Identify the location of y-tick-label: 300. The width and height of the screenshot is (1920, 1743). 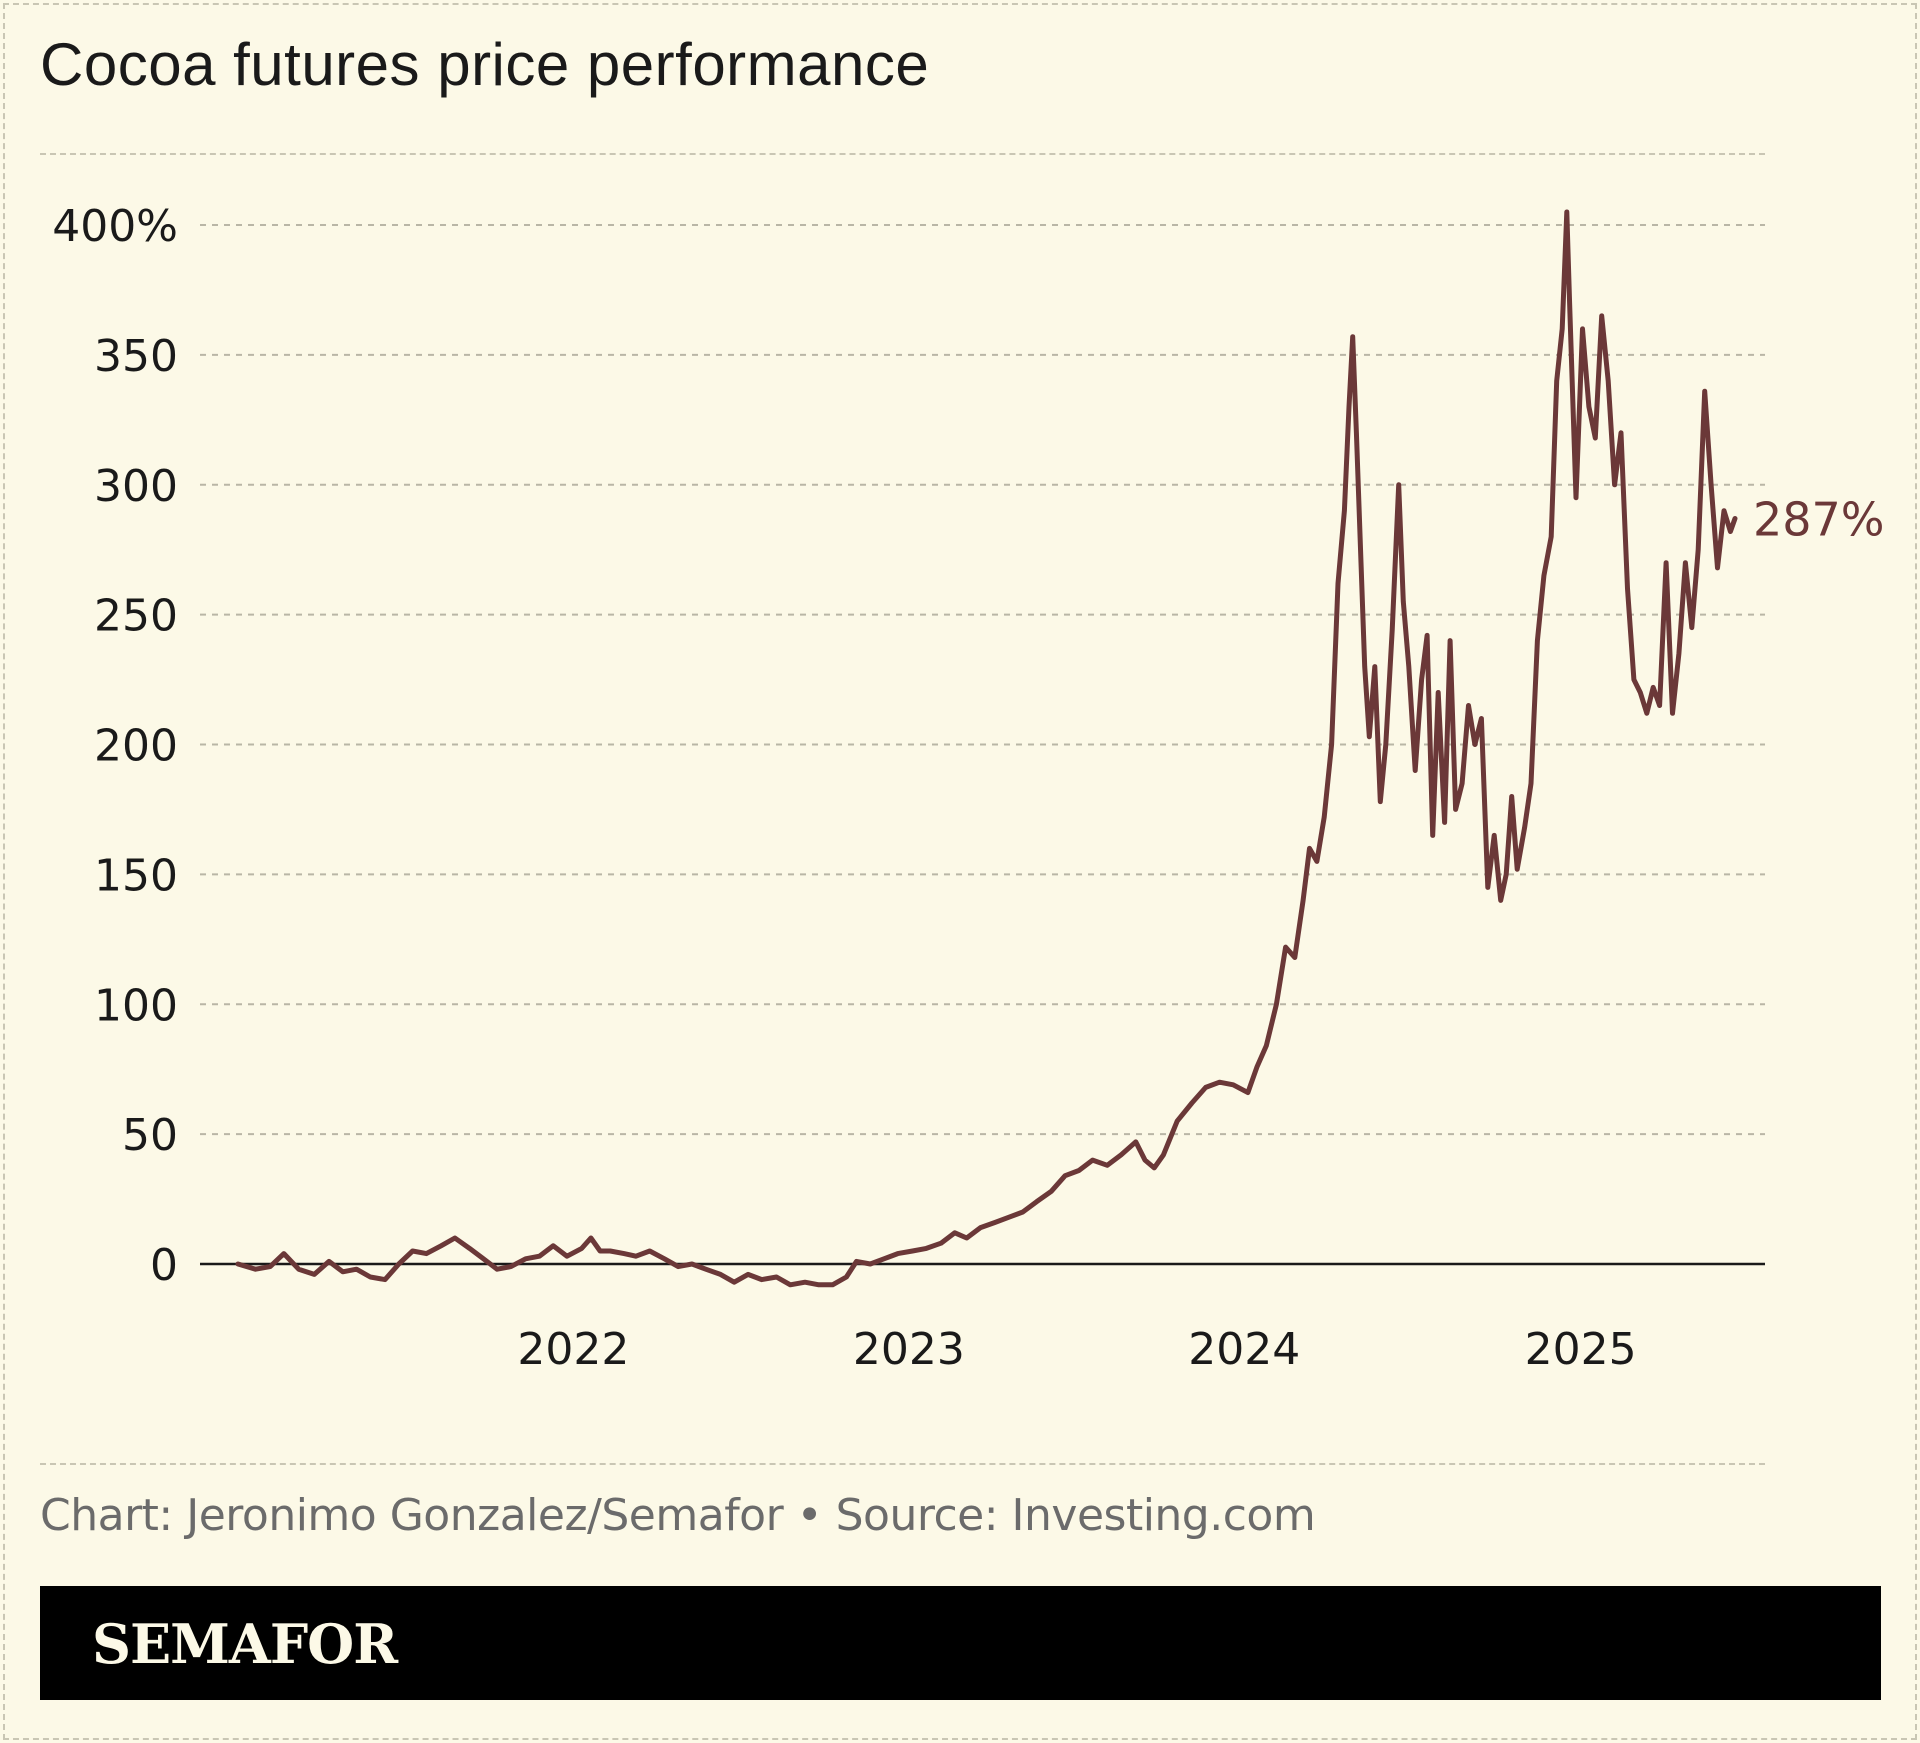
(136, 486).